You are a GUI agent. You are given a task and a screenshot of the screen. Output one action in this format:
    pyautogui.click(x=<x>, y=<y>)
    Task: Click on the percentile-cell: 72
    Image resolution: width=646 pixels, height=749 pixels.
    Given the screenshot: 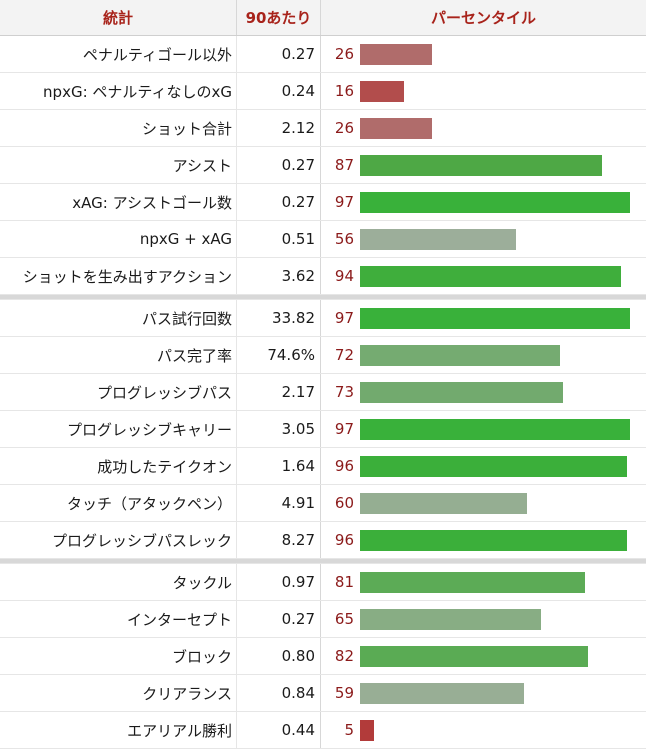 What is the action you would take?
    pyautogui.click(x=483, y=355)
    